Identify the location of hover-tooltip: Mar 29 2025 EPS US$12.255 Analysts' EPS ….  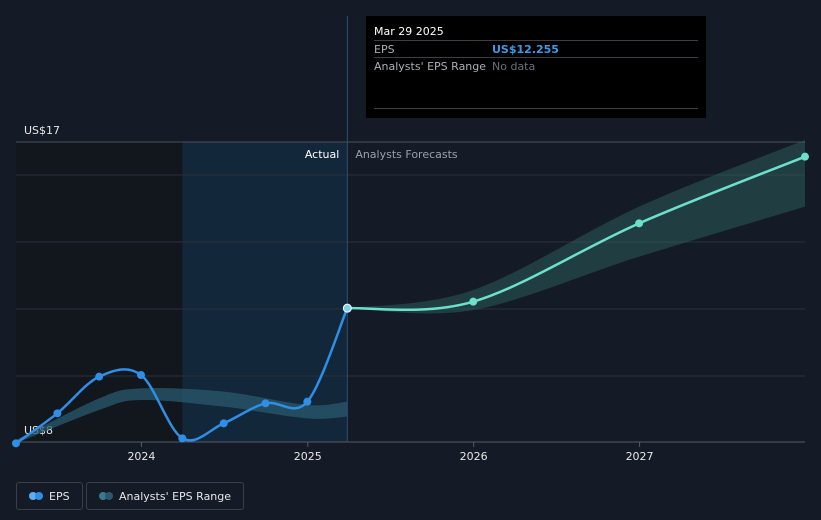
(536, 67).